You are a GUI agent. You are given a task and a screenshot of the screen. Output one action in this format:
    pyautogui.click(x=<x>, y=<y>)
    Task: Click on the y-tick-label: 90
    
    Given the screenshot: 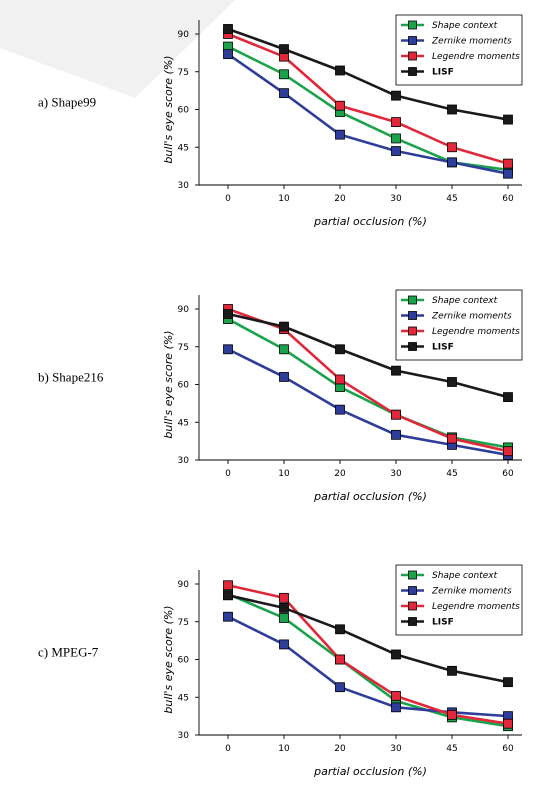 What is the action you would take?
    pyautogui.click(x=184, y=35)
    